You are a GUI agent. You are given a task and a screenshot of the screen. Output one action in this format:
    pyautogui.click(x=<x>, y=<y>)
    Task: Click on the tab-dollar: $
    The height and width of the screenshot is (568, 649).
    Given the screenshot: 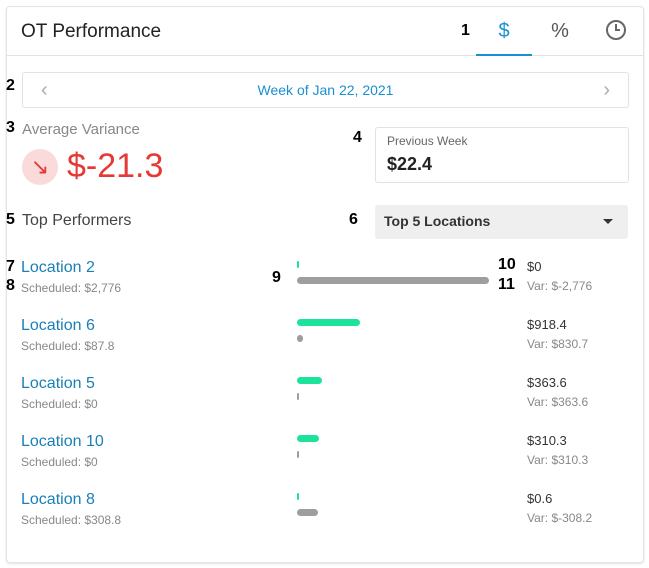 What is the action you would take?
    pyautogui.click(x=504, y=31)
    